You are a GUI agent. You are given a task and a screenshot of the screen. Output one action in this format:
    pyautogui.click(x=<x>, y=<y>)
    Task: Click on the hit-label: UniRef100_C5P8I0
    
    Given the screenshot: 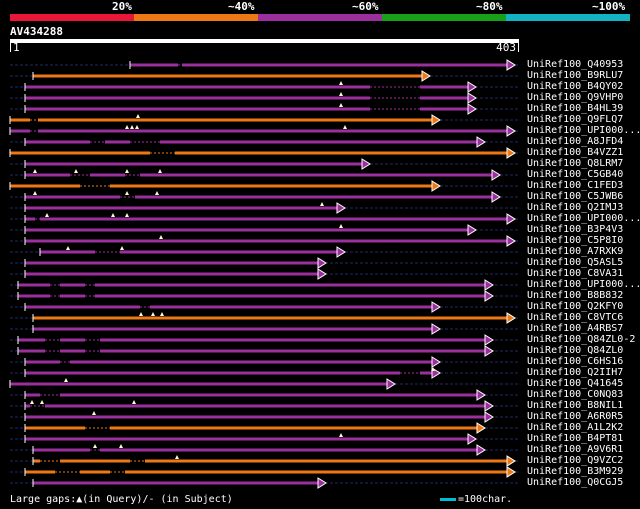 What is the action you would take?
    pyautogui.click(x=575, y=240)
    